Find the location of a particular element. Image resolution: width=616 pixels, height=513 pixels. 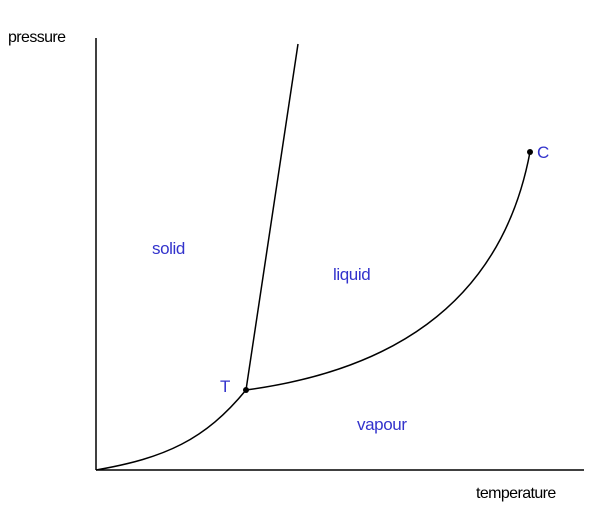

triple-point-label: T is located at coordinates (225, 386).